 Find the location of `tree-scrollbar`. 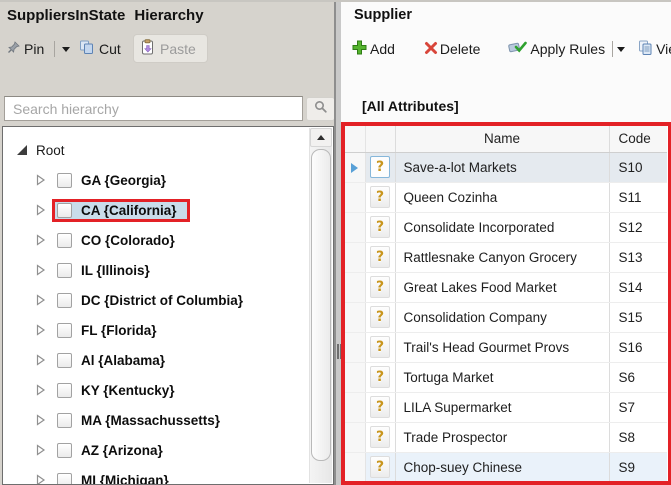

tree-scrollbar is located at coordinates (320, 305).